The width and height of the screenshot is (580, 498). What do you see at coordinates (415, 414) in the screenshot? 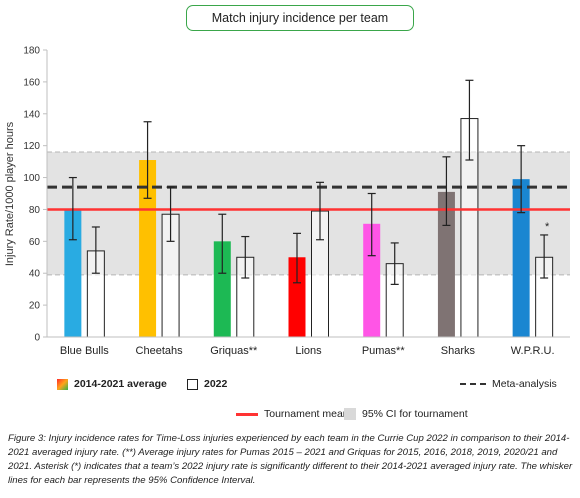
I see `legend-label-ci: 95% CI for tournament` at bounding box center [415, 414].